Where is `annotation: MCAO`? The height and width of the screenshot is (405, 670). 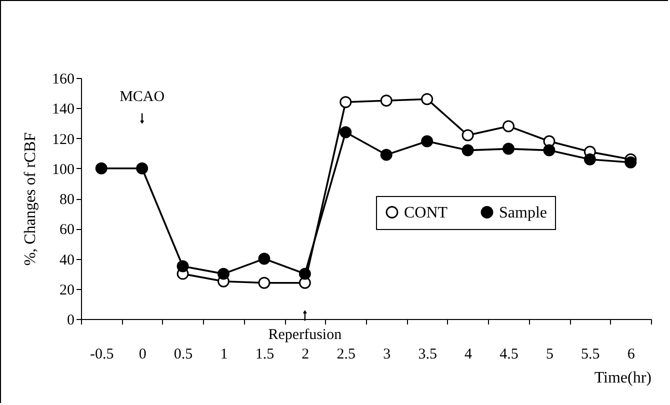 annotation: MCAO is located at coordinates (142, 97).